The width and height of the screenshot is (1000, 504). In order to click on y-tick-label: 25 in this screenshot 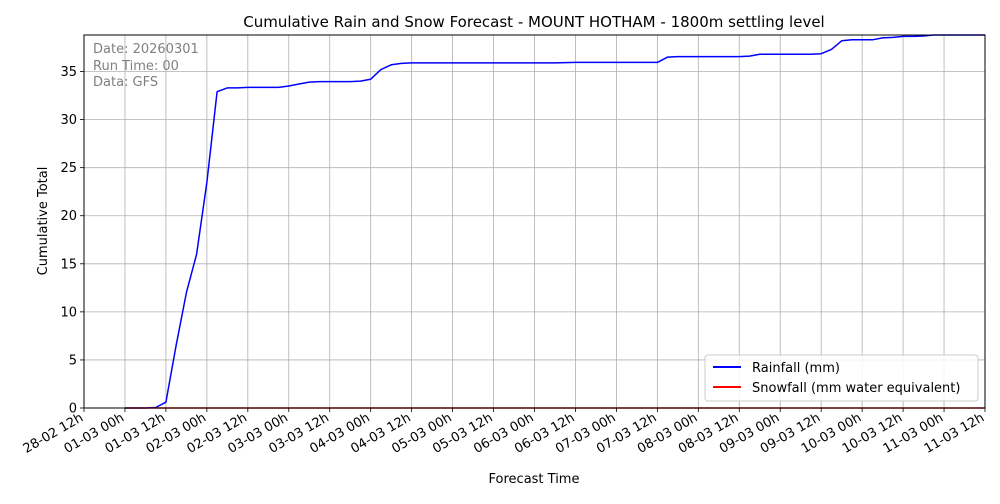, I will do `click(68, 168)`.